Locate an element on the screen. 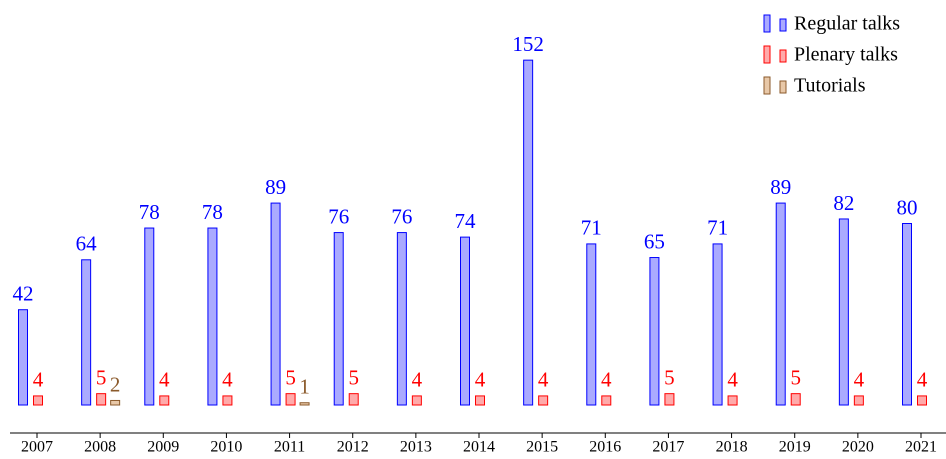  x-tick-label: 2010 is located at coordinates (226, 447).